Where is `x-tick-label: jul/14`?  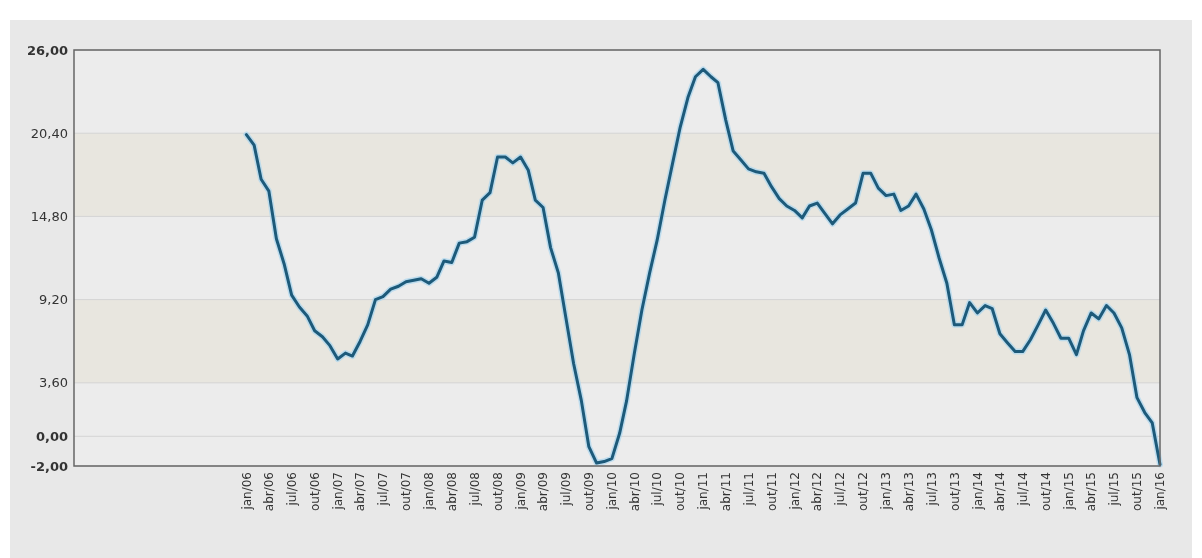 x-tick-label: jul/14 is located at coordinates (1022, 489).